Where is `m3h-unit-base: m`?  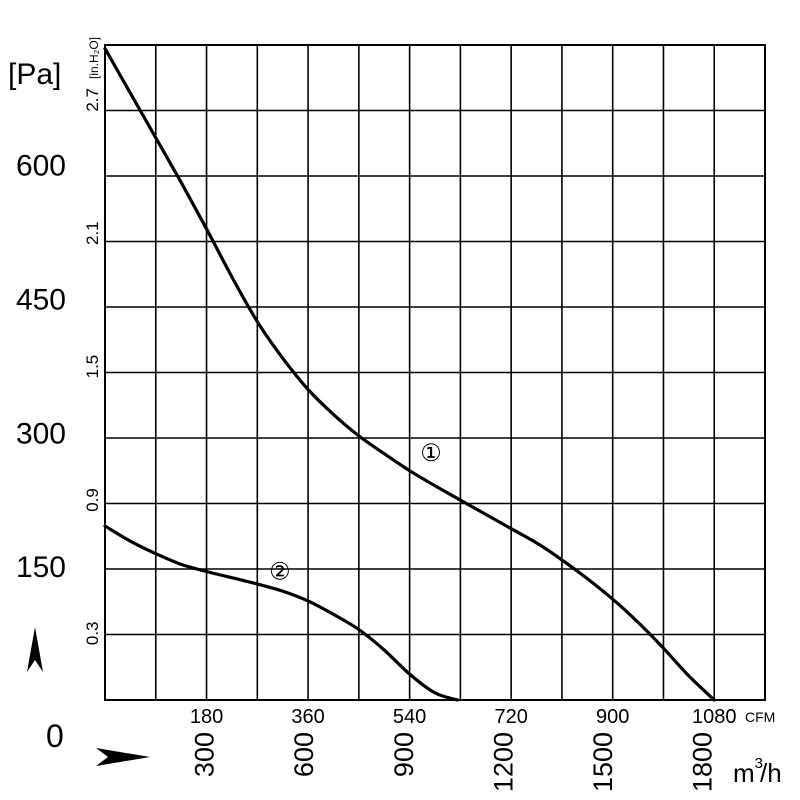 m3h-unit-base: m is located at coordinates (744, 773).